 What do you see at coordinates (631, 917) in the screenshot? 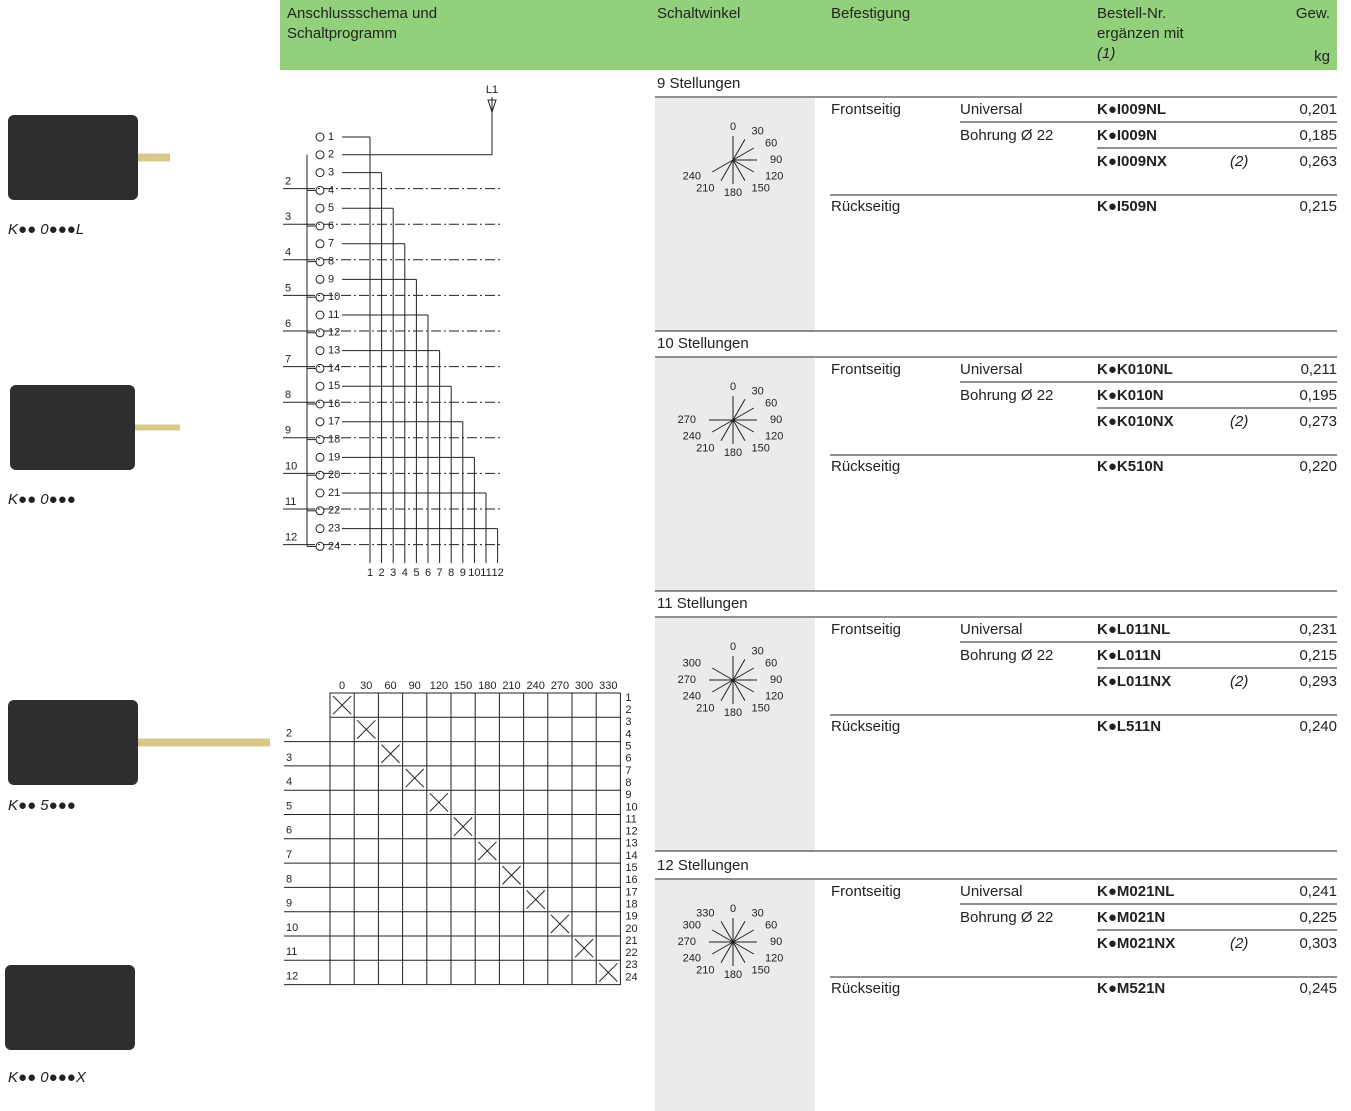
I see `matrix-terminal: 19` at bounding box center [631, 917].